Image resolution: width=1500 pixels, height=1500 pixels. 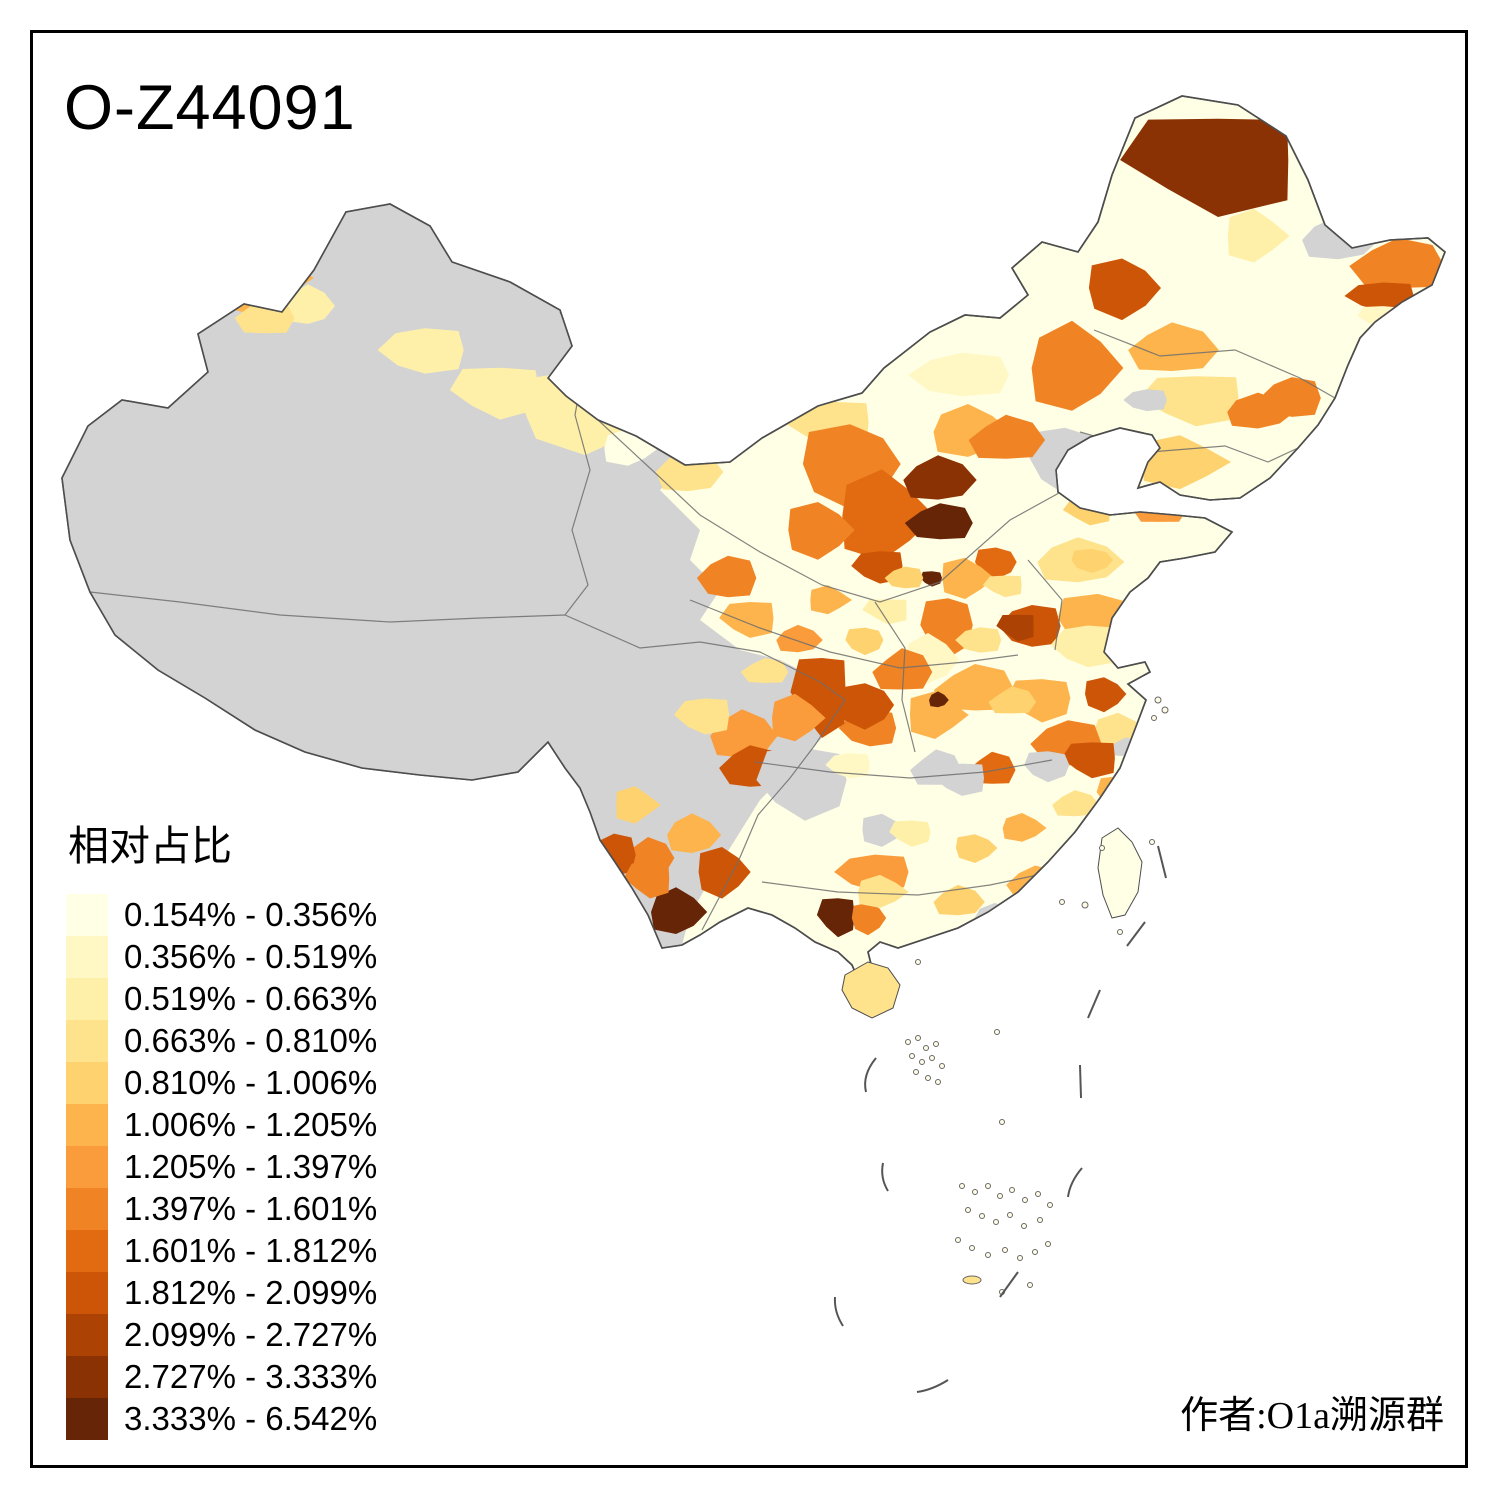 I want to click on legend-row: 2.099% - 2.727%, so click(x=221, y=1335).